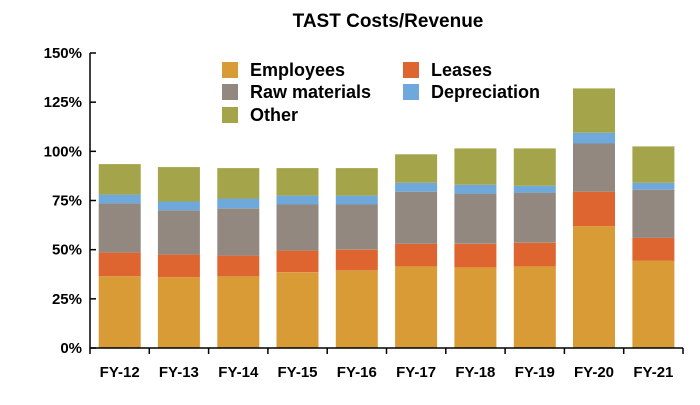 This screenshot has height=405, width=700. I want to click on x-tick-label: FY-18, so click(475, 372).